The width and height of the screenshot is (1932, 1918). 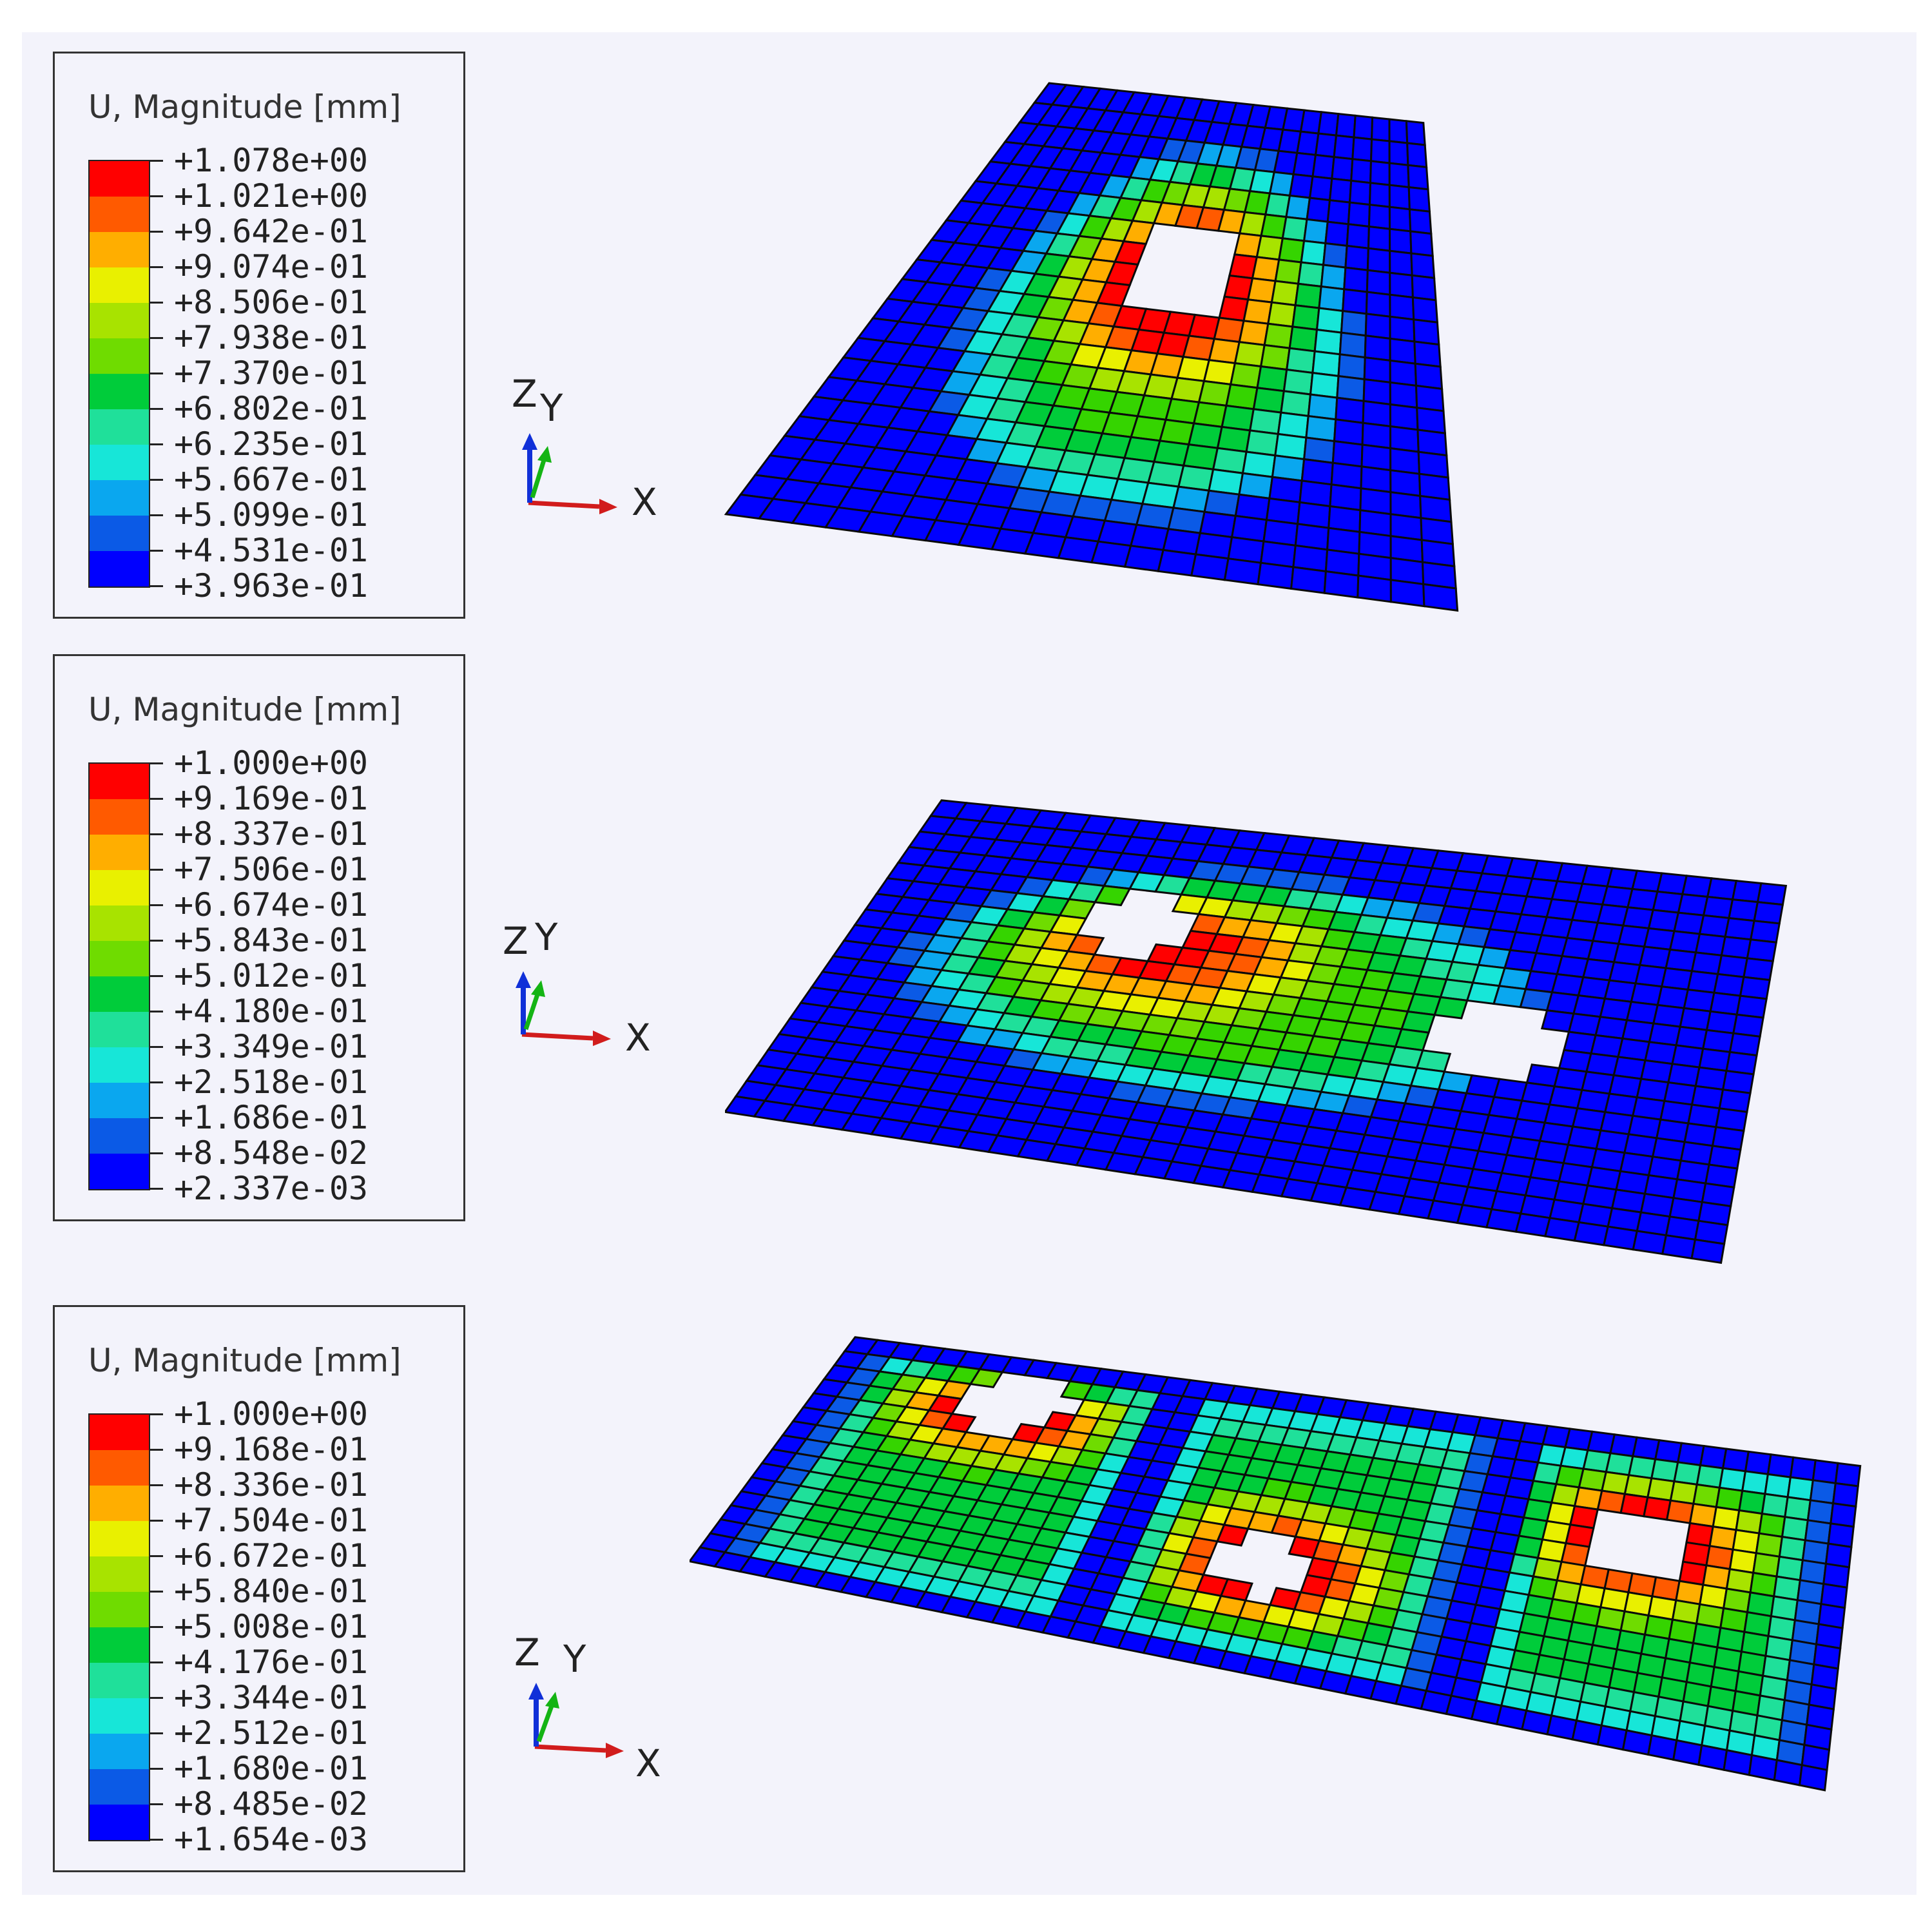 I want to click on legend-value: +3.349e-01, so click(x=271, y=1046).